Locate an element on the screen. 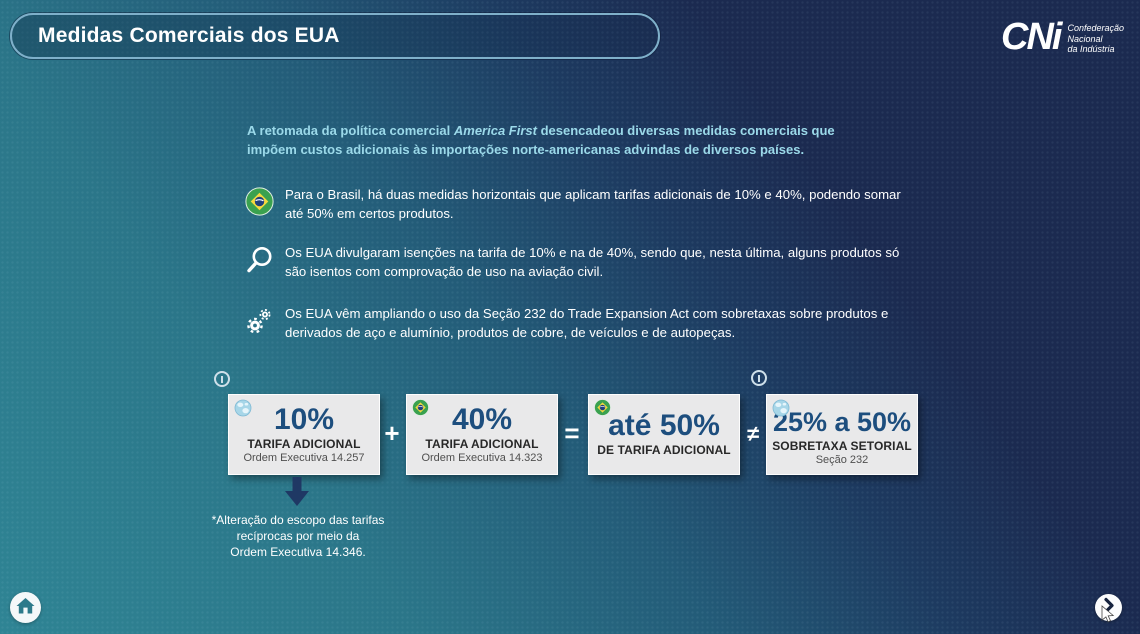 This screenshot has height=634, width=1140. home-icon is located at coordinates (25, 608).